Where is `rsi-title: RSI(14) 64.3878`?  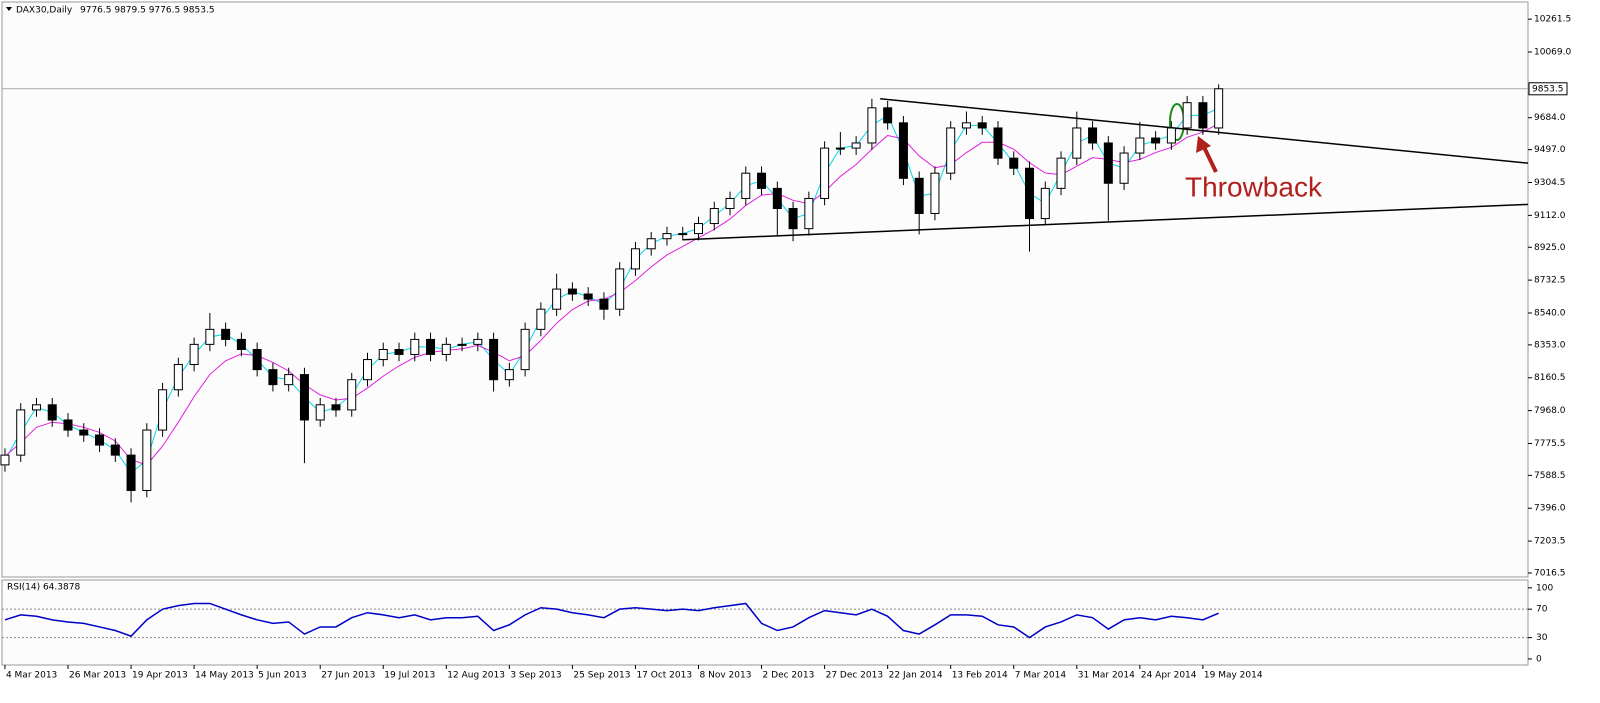 rsi-title: RSI(14) 64.3878 is located at coordinates (43, 588).